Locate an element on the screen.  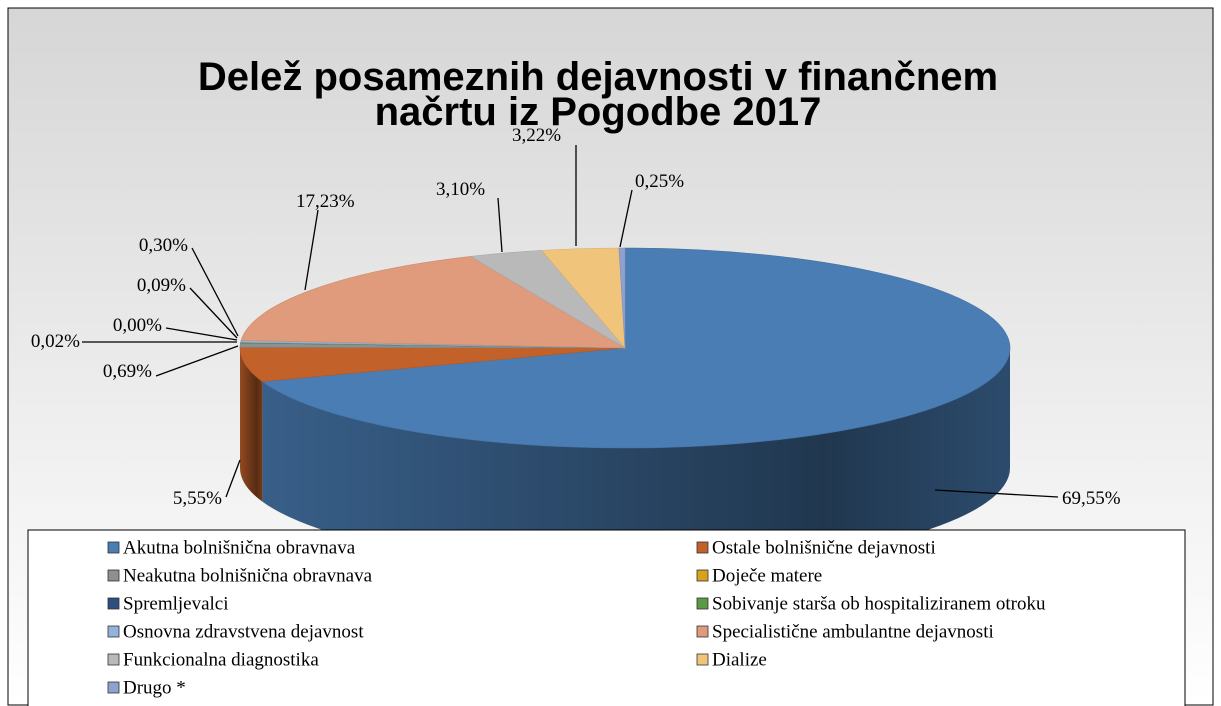
value-label: 3,10% is located at coordinates (460, 189).